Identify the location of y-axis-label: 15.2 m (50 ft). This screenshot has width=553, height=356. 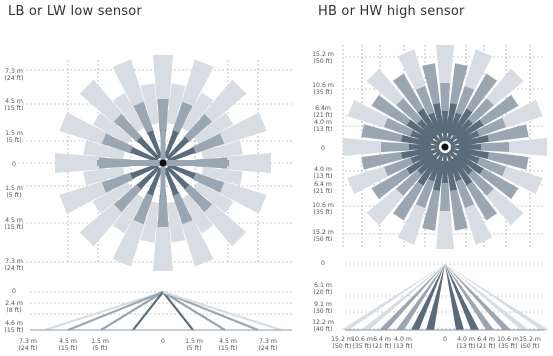
(323, 58).